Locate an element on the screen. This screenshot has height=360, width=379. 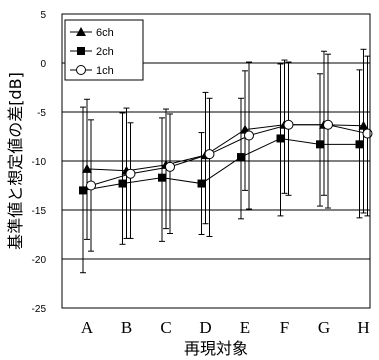
legend-label: 2ch is located at coordinates (105, 52).